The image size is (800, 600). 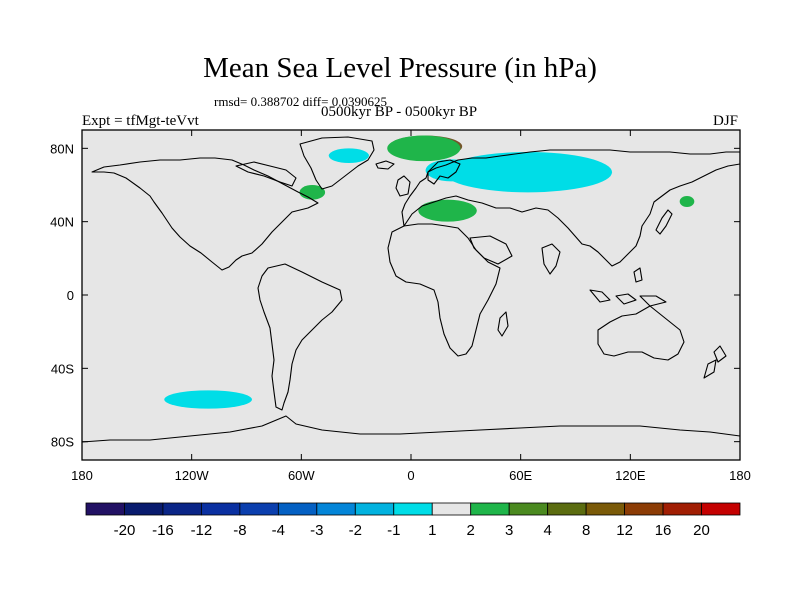 What do you see at coordinates (471, 530) in the screenshot?
I see `colorbar-label: 2` at bounding box center [471, 530].